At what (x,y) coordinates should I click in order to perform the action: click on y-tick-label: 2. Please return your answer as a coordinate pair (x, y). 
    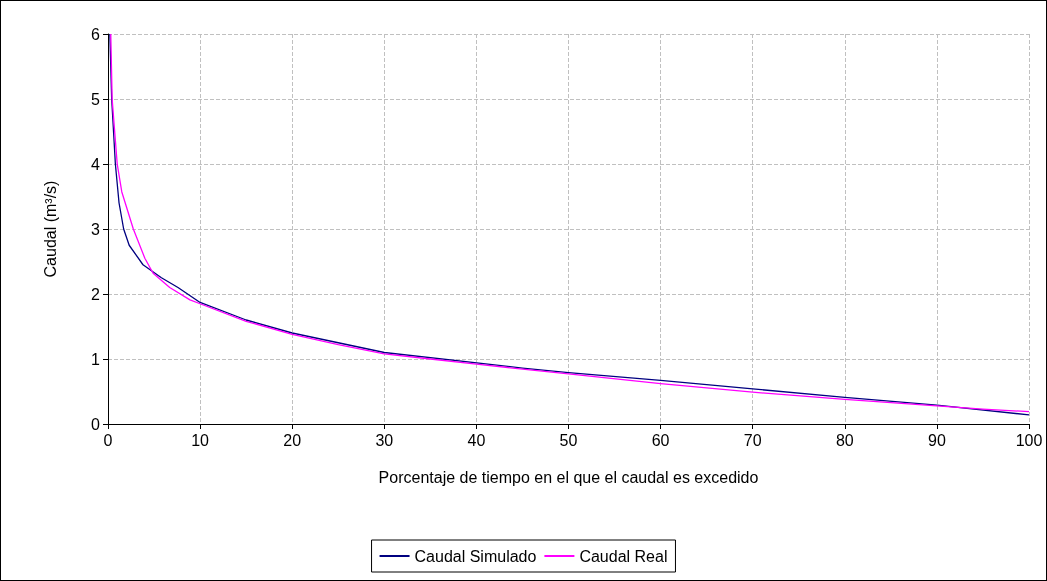
    Looking at the image, I should click on (96, 294).